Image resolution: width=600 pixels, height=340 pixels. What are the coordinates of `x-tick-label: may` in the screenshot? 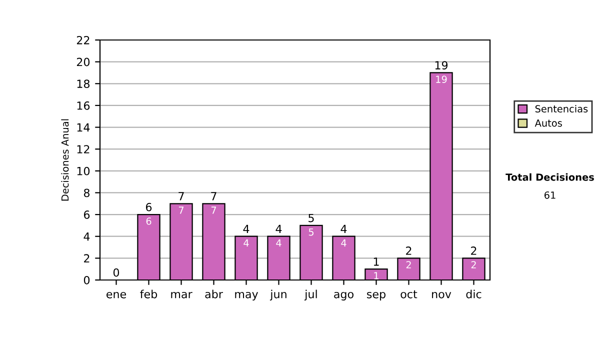 It's located at (246, 296).